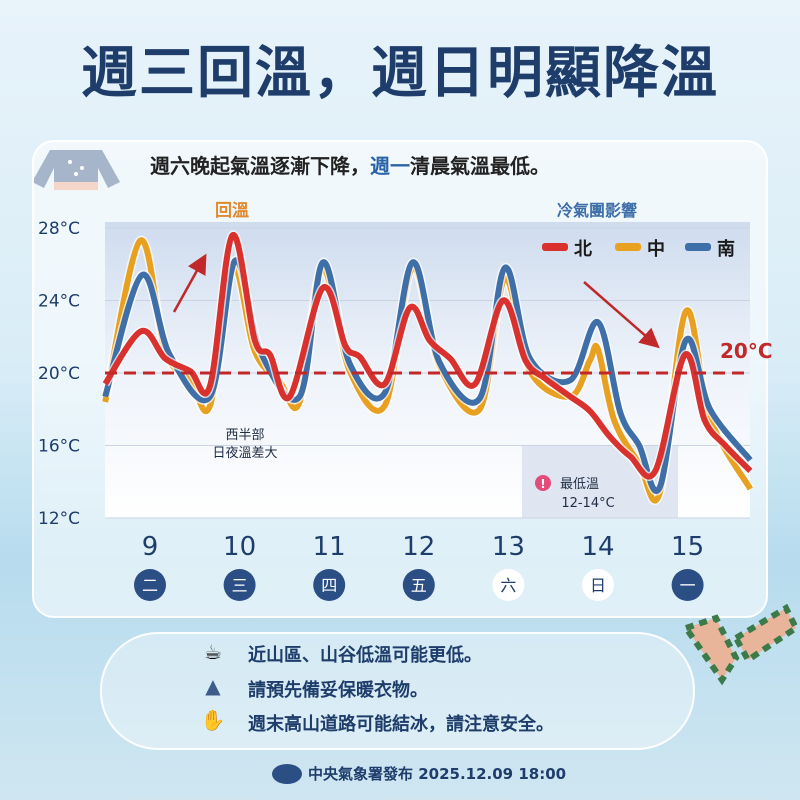 The image size is (800, 800). Describe the element at coordinates (390, 166) in the screenshot. I see `subtitle-highlight: 週一` at that location.